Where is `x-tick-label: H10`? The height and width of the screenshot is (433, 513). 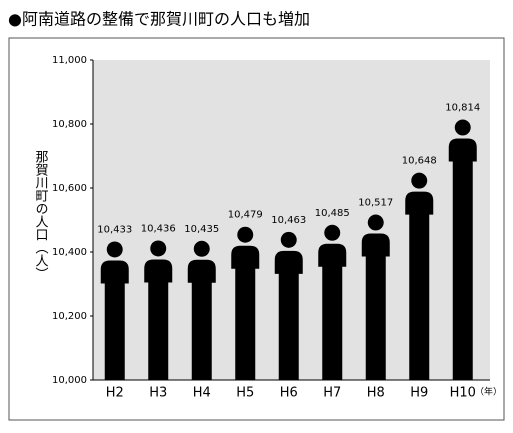
x-tick-label: H10 is located at coordinates (463, 393).